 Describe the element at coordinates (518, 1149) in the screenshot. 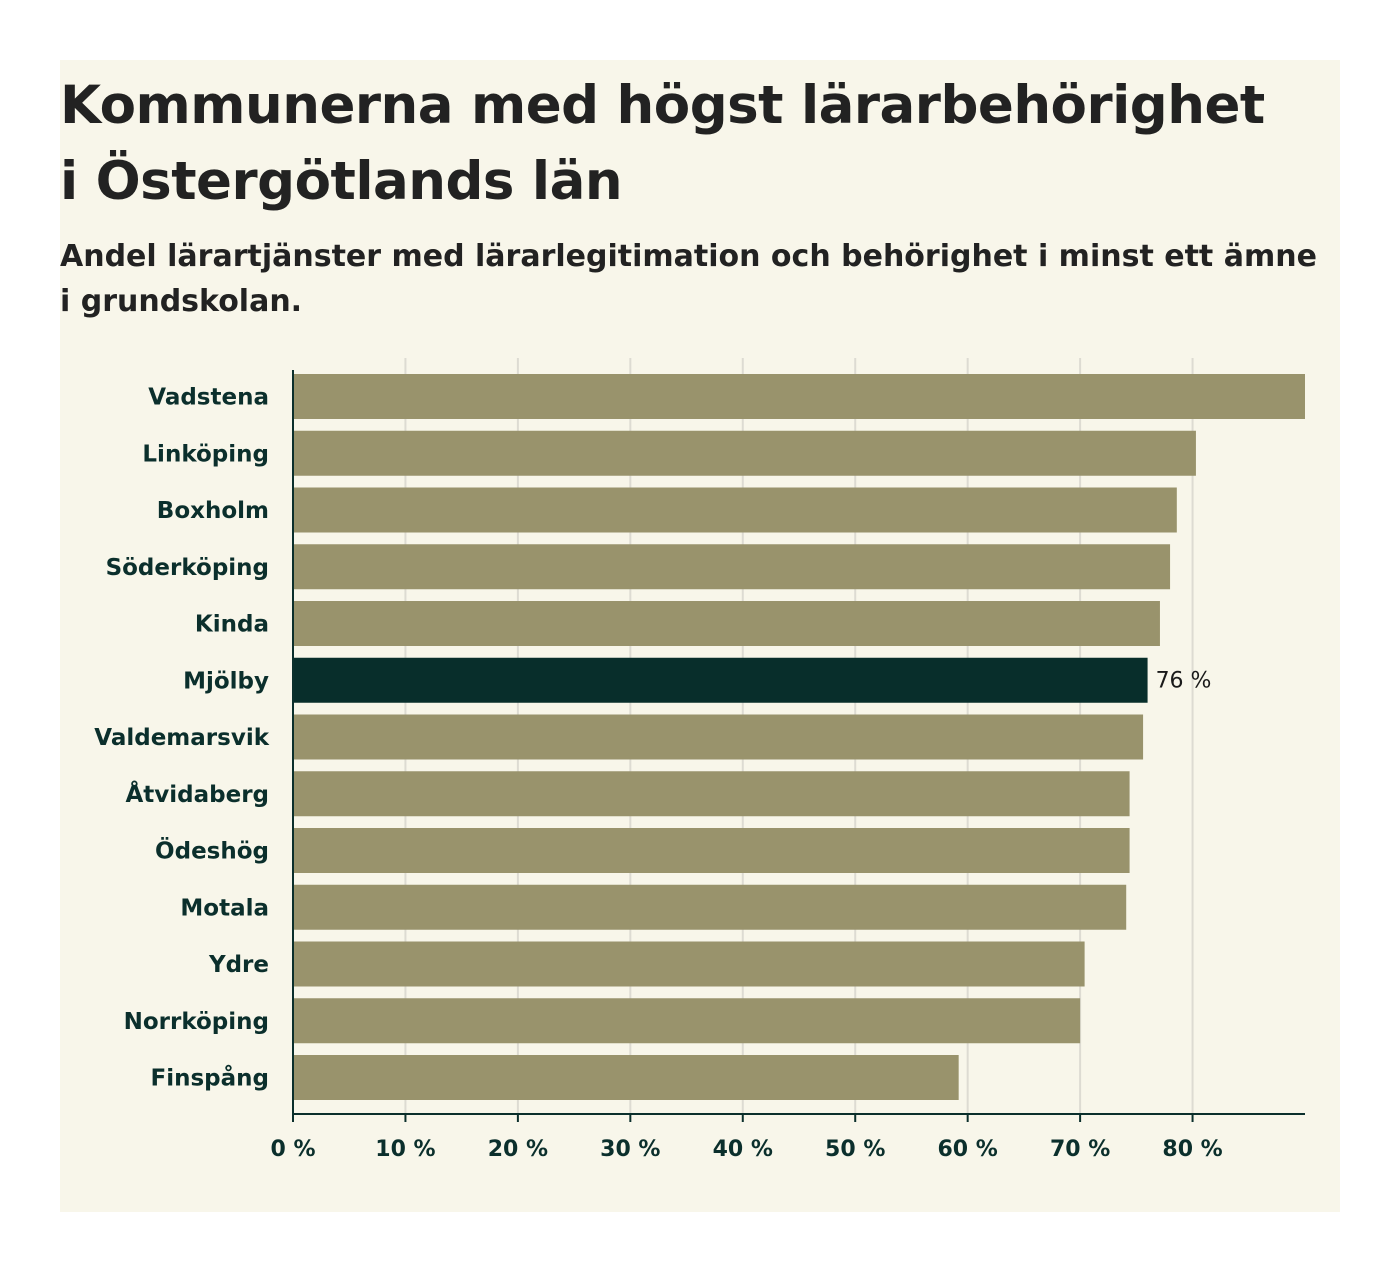

I see `tick-label: 20 %` at that location.